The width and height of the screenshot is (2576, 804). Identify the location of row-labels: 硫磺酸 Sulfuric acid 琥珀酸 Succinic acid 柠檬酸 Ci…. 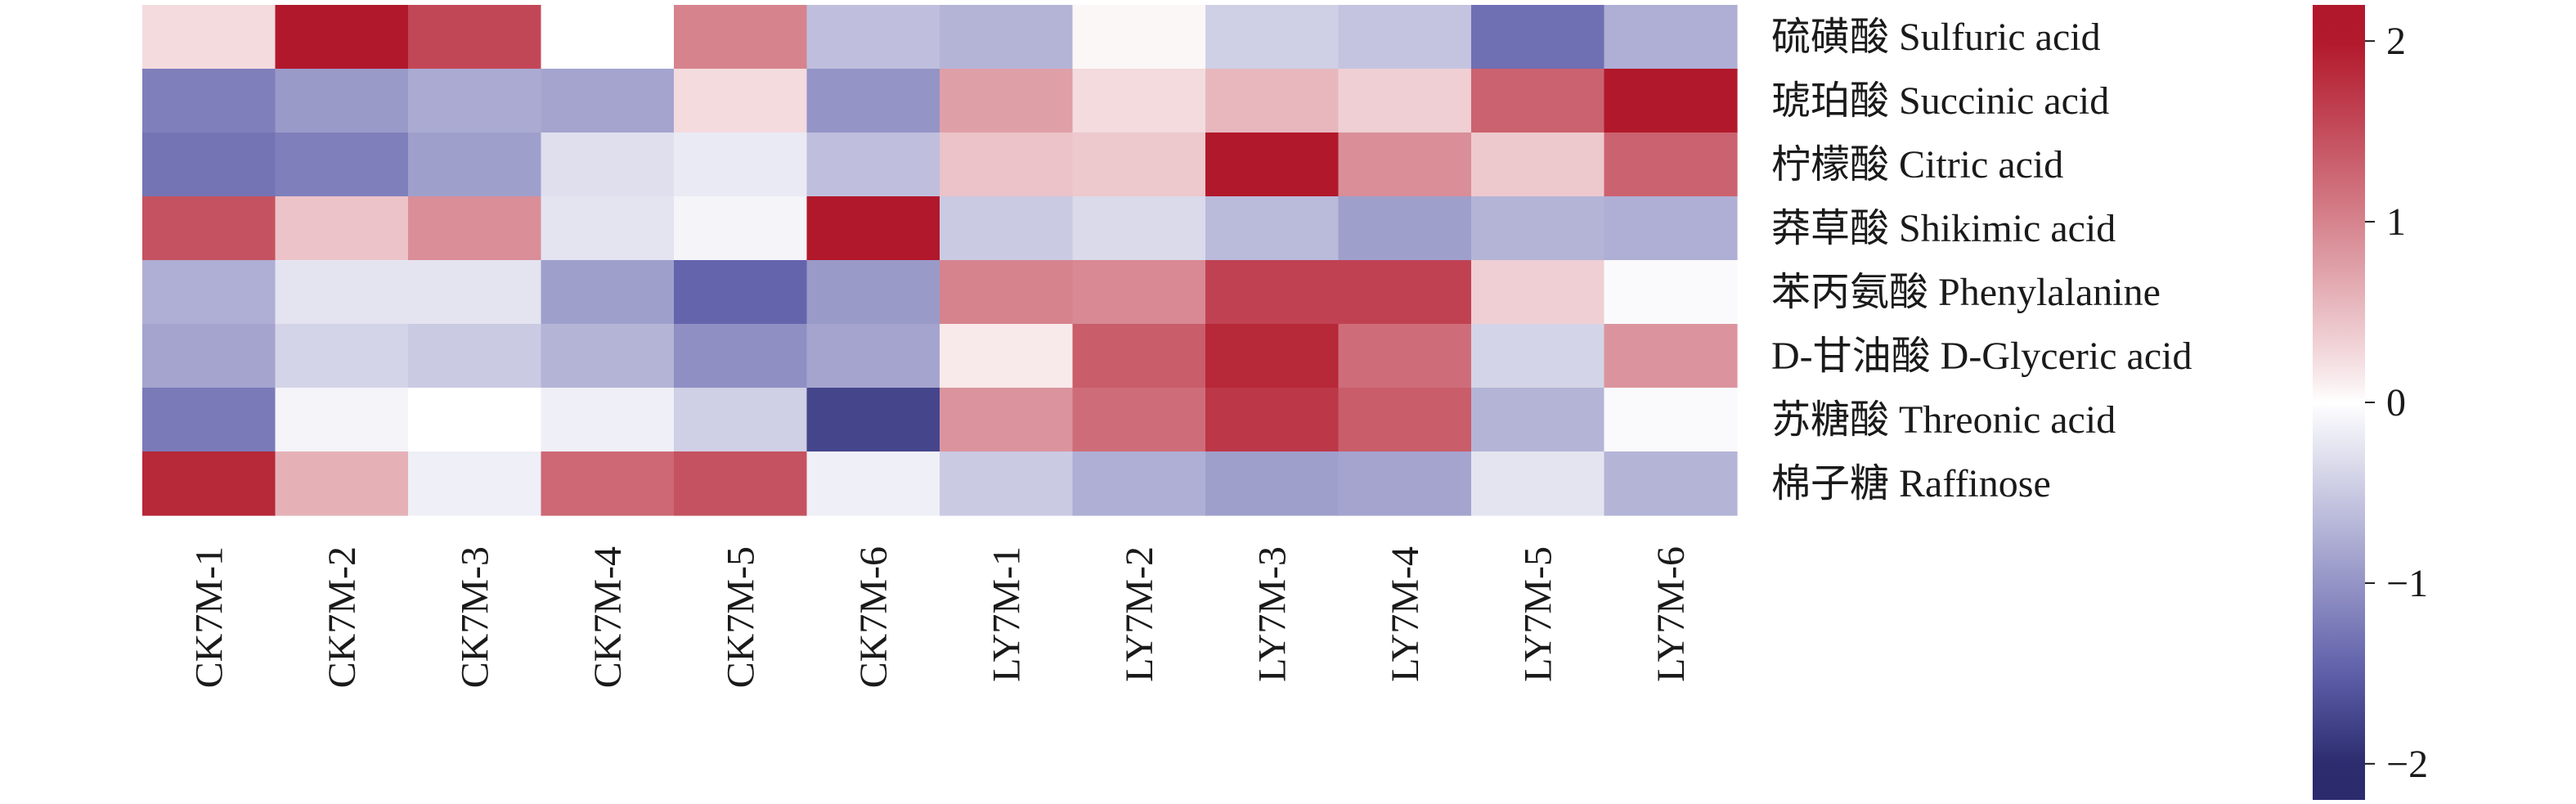
(1982, 260).